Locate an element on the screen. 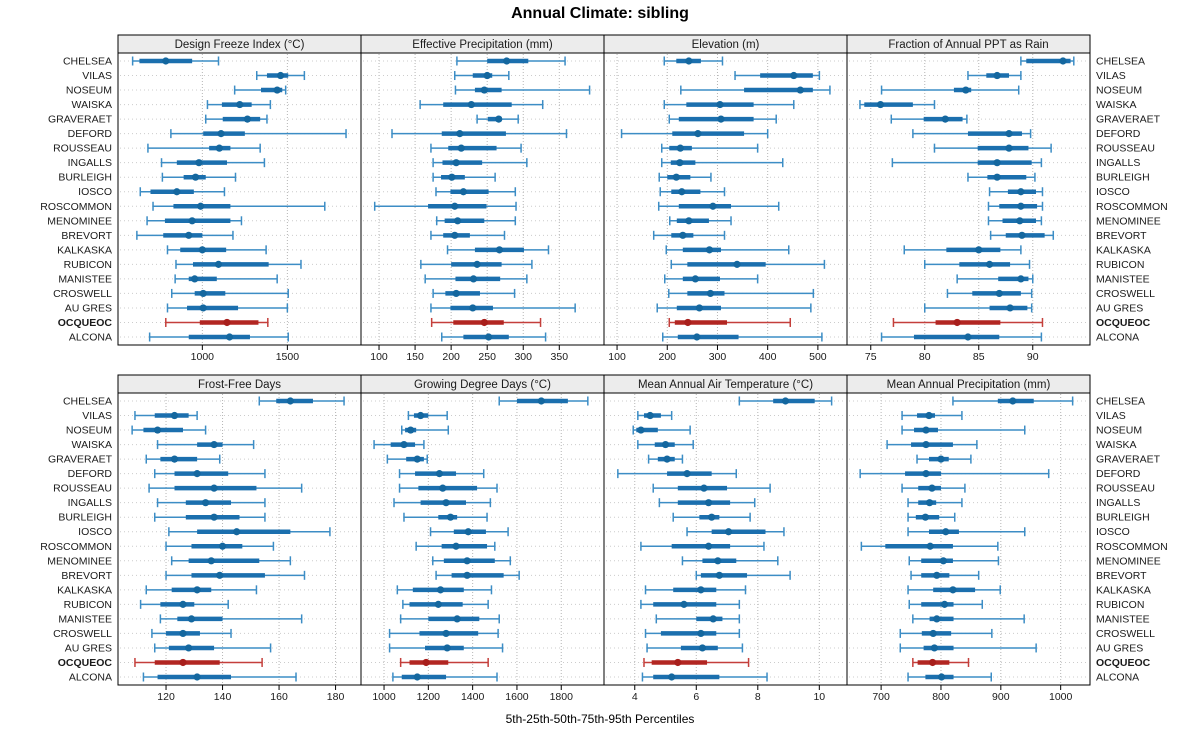 This screenshot has height=750, width=1200. site-label-left-ocqueoc: OCQUEOC is located at coordinates (85, 323).